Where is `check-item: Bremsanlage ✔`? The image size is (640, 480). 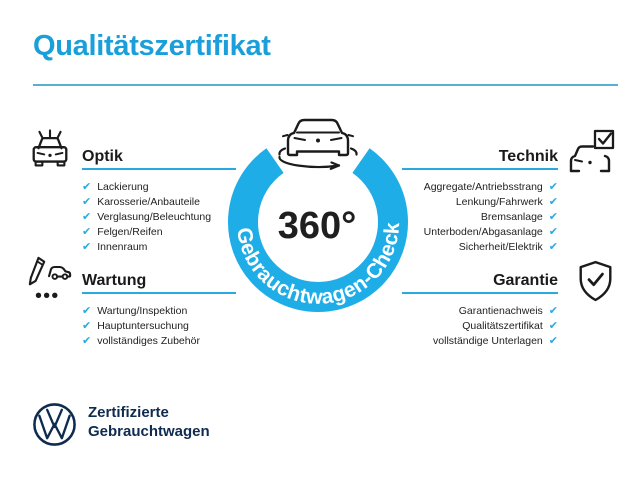
check-item: Bremsanlage ✔ is located at coordinates (459, 216).